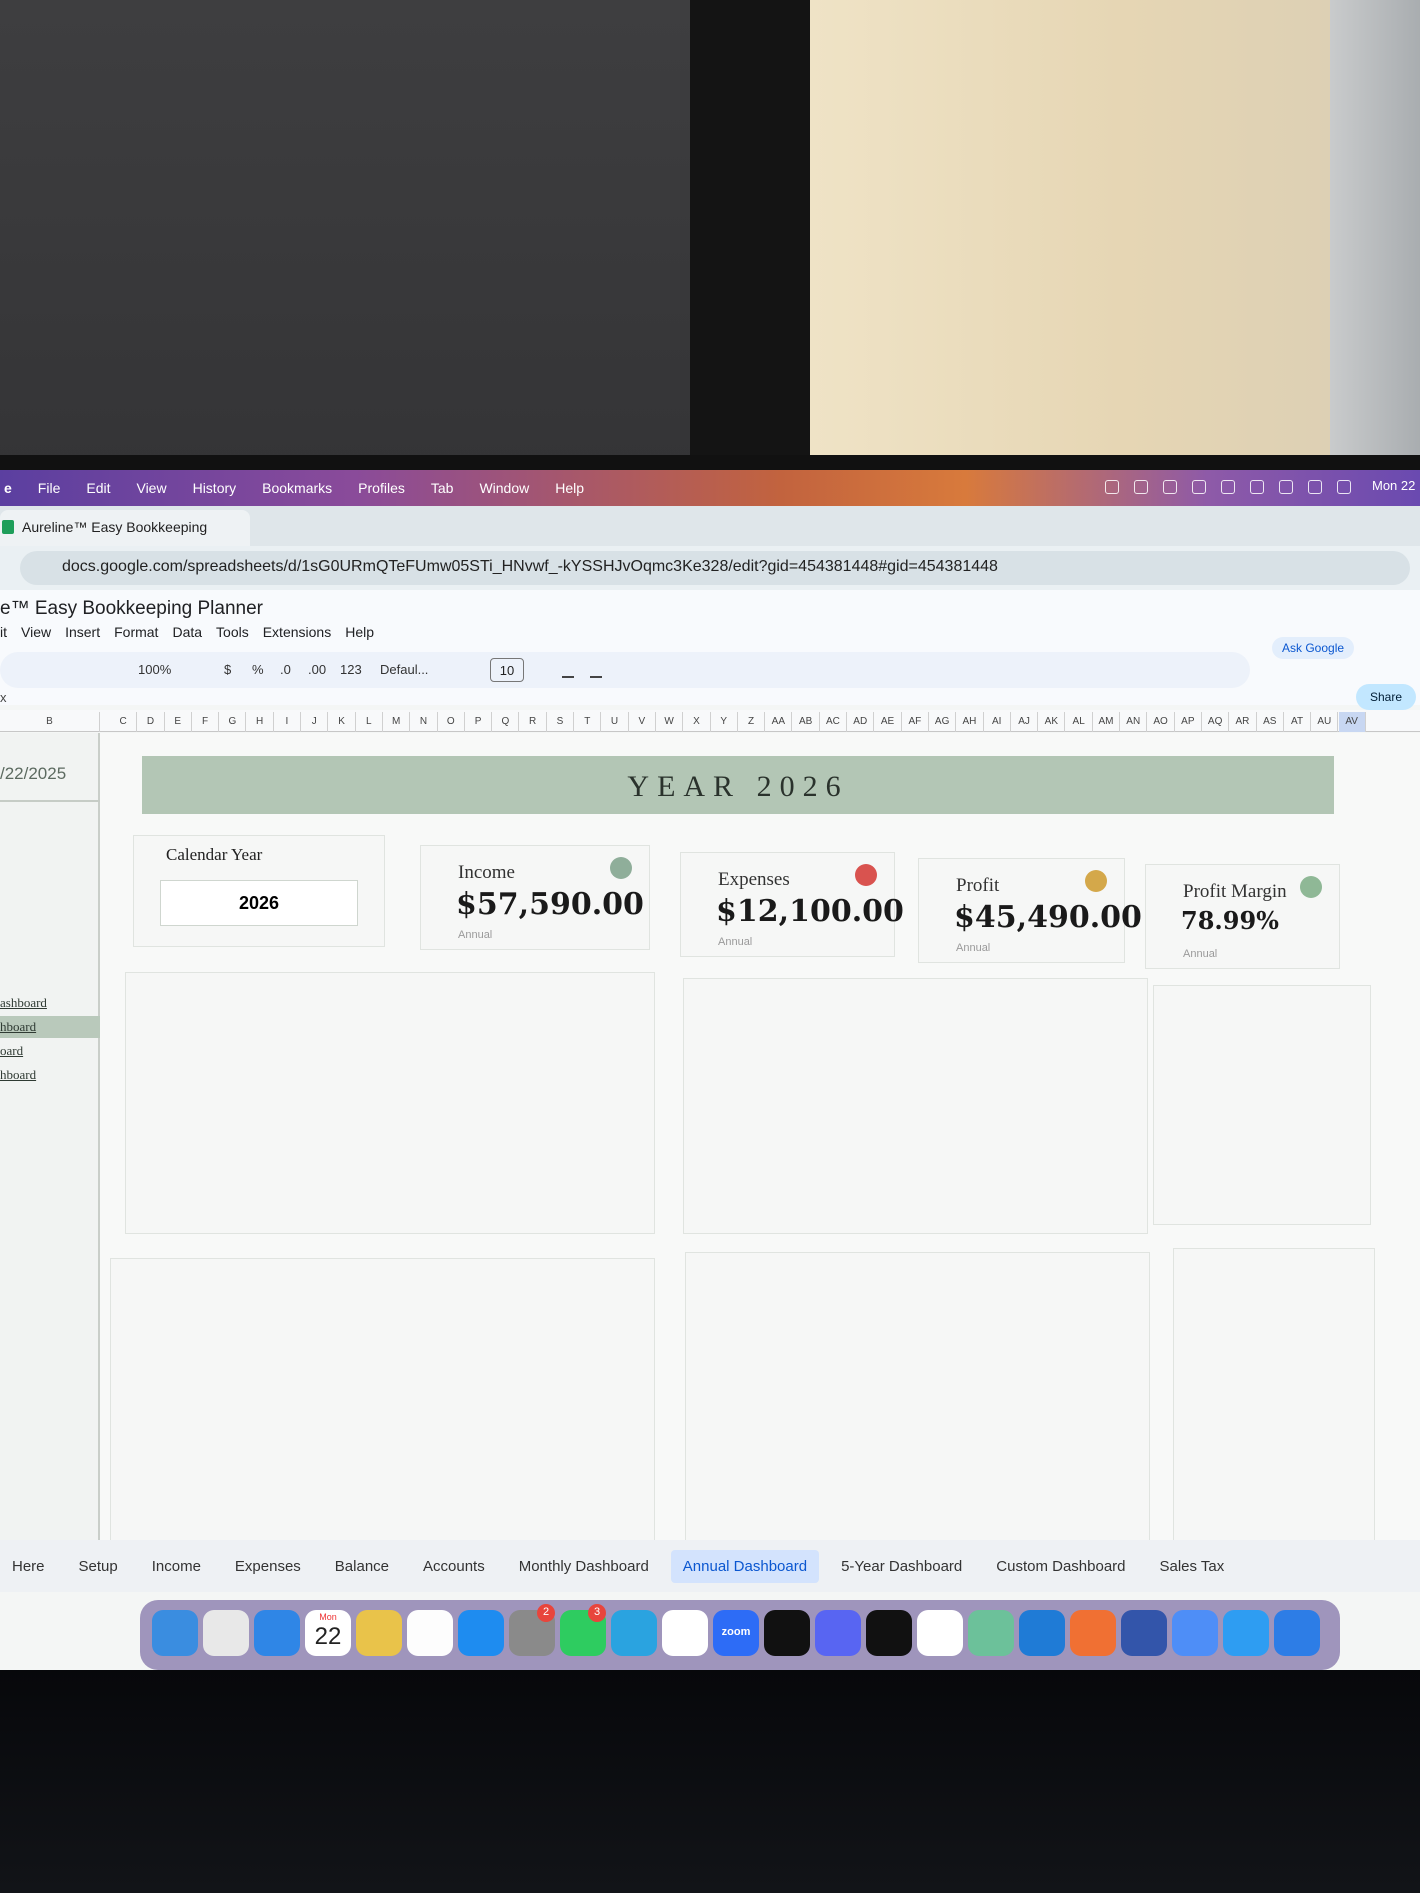 This screenshot has height=1893, width=1420. I want to click on column-letter: AB, so click(806, 722).